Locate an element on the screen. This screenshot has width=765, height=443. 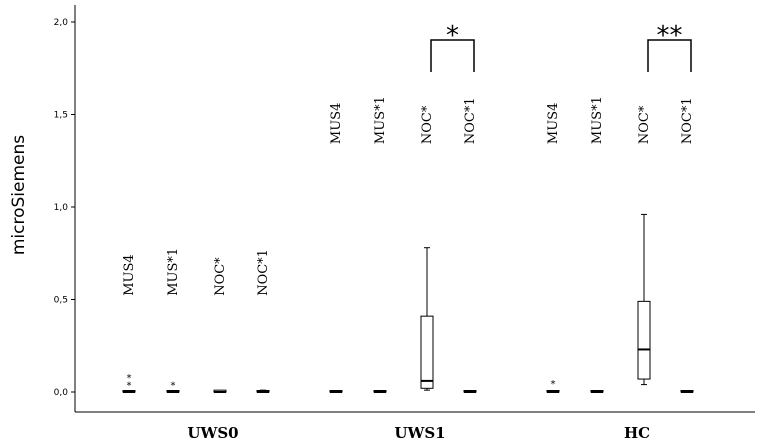
group-label: HC is located at coordinates (637, 433).